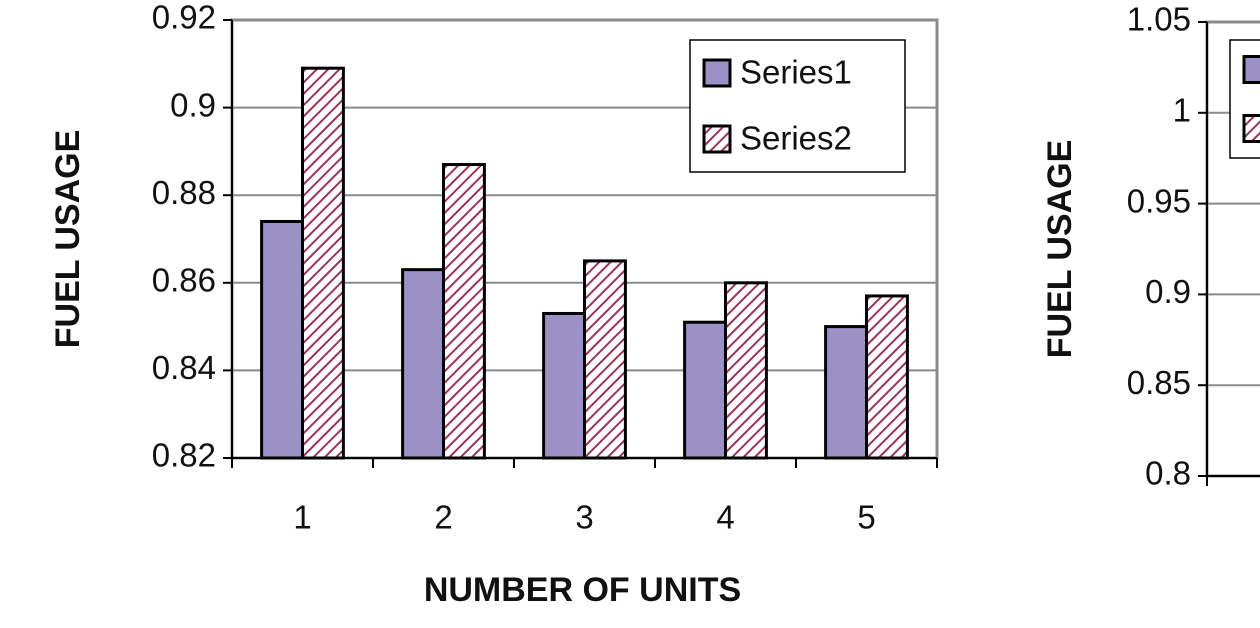 This screenshot has height=628, width=1260. What do you see at coordinates (302, 517) in the screenshot?
I see `x-tick-label: 1` at bounding box center [302, 517].